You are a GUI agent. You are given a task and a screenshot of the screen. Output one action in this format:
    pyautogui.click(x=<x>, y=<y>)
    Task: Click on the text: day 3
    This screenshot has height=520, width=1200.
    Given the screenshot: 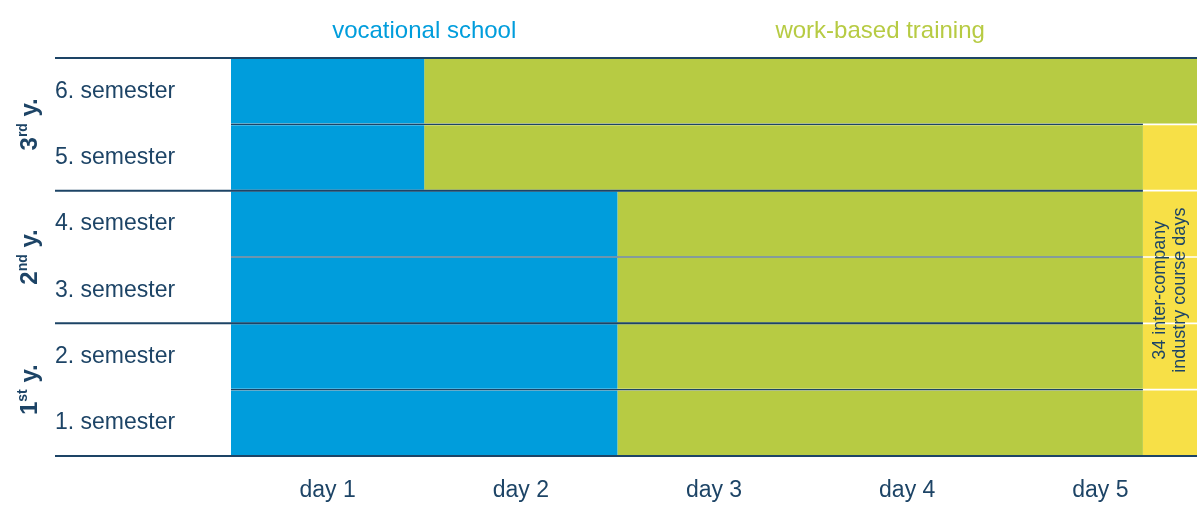 What is the action you would take?
    pyautogui.click(x=714, y=489)
    